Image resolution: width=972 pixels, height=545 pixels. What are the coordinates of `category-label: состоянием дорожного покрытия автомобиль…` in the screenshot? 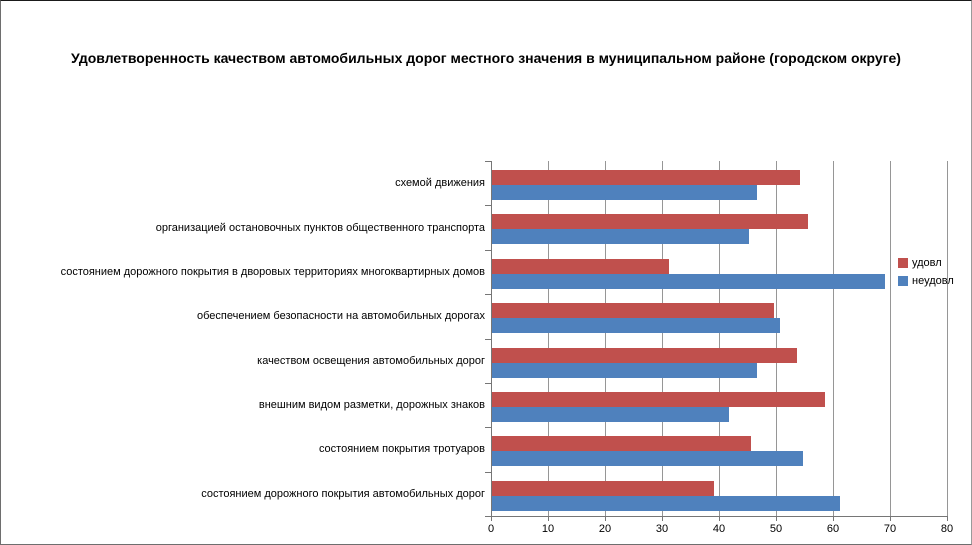 It's located at (343, 494).